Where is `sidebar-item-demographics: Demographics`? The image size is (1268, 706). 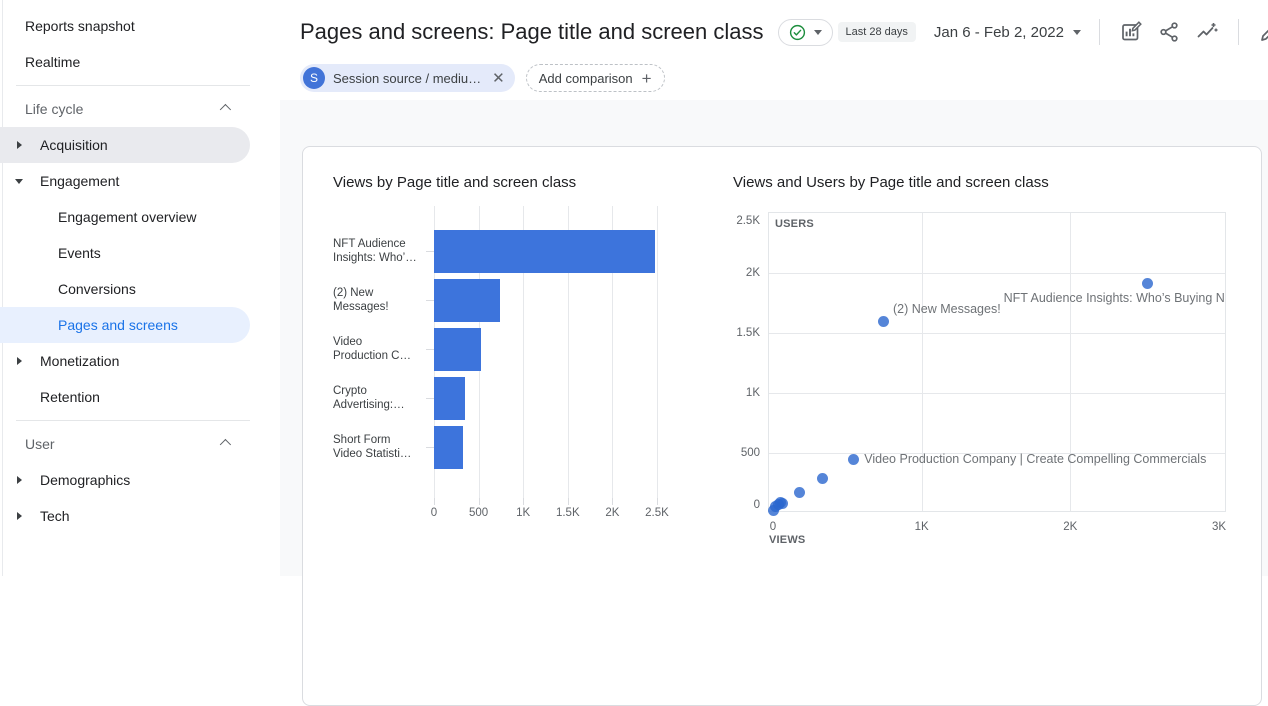 sidebar-item-demographics: Demographics is located at coordinates (125, 480).